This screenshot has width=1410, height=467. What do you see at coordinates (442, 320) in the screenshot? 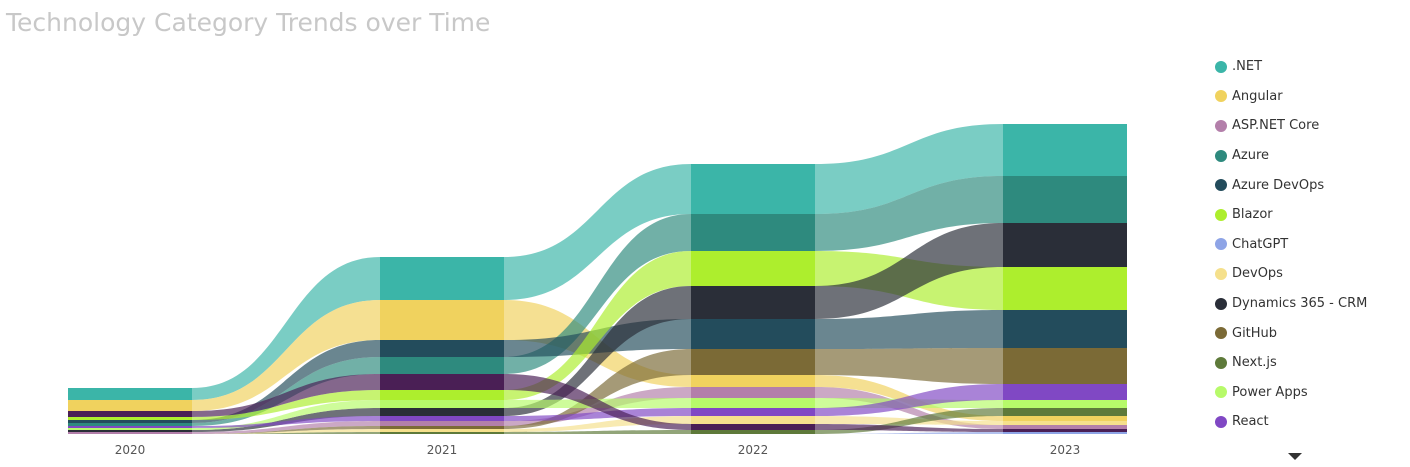
I see `bar-angular-2021` at bounding box center [442, 320].